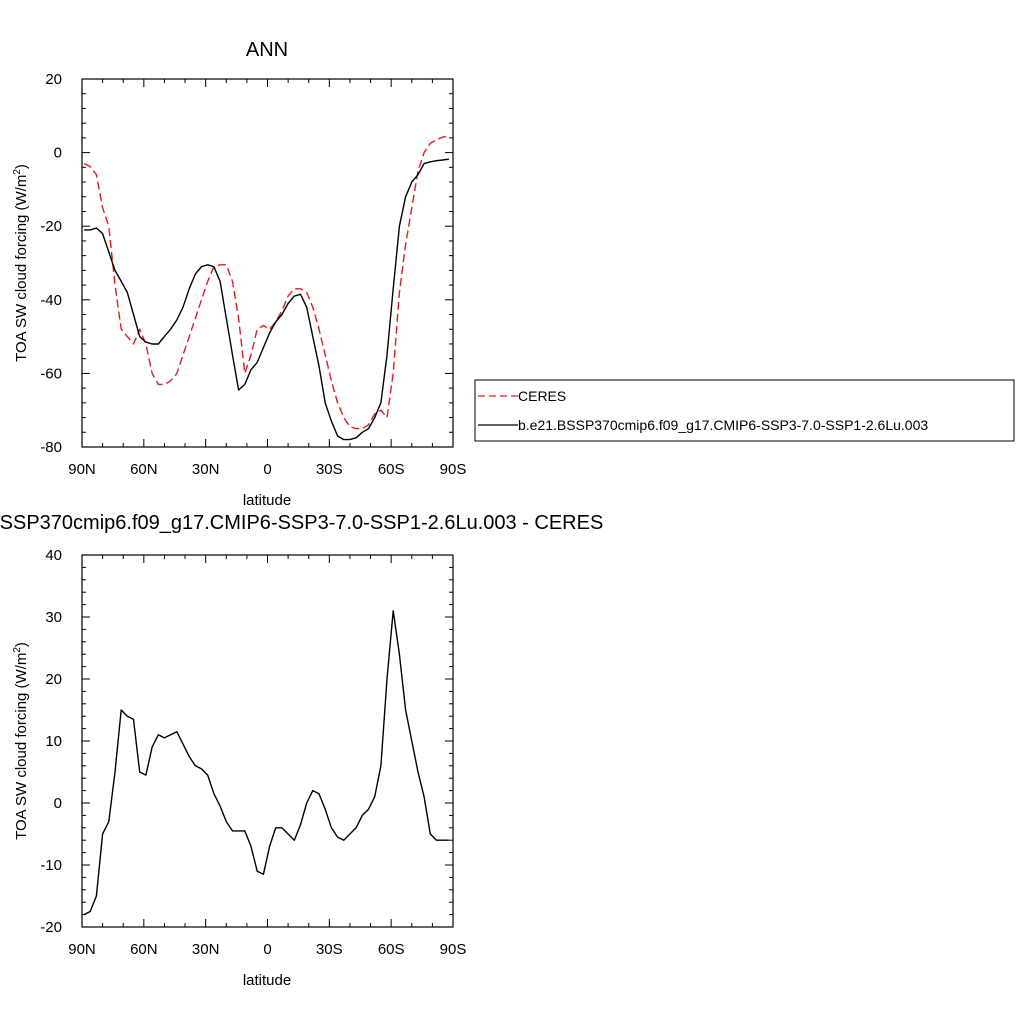 This screenshot has width=1024, height=1024. What do you see at coordinates (21, 268) in the screenshot?
I see `top-ylabel-main: TOA SW cloud forcing (W/m` at bounding box center [21, 268].